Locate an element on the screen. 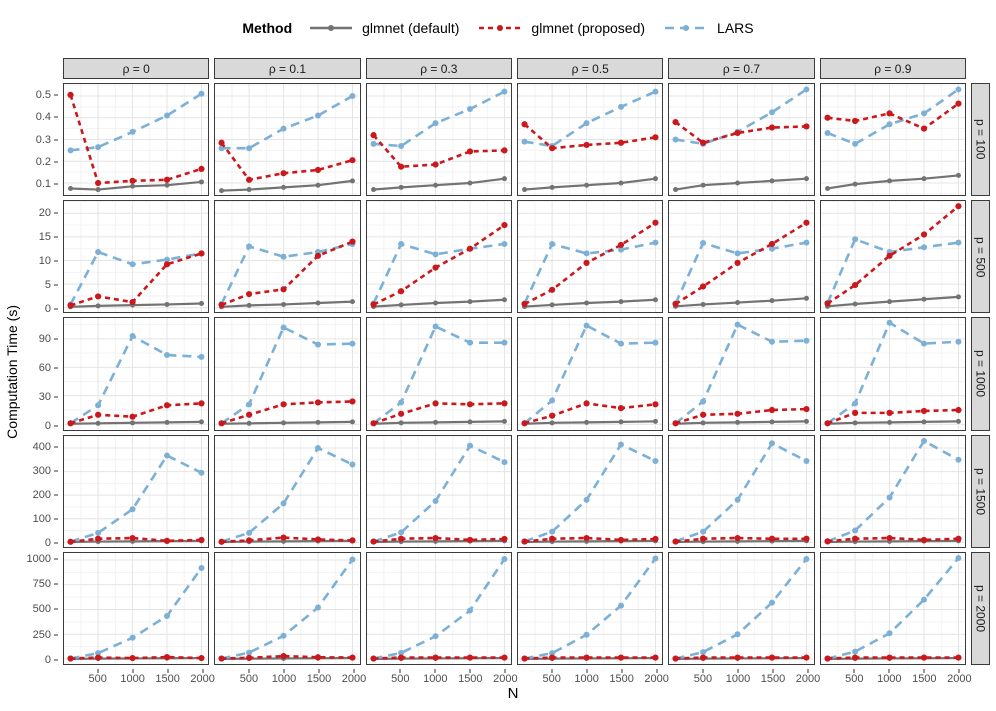 This screenshot has width=996, height=711. x-tick-label: 500 is located at coordinates (97, 678).